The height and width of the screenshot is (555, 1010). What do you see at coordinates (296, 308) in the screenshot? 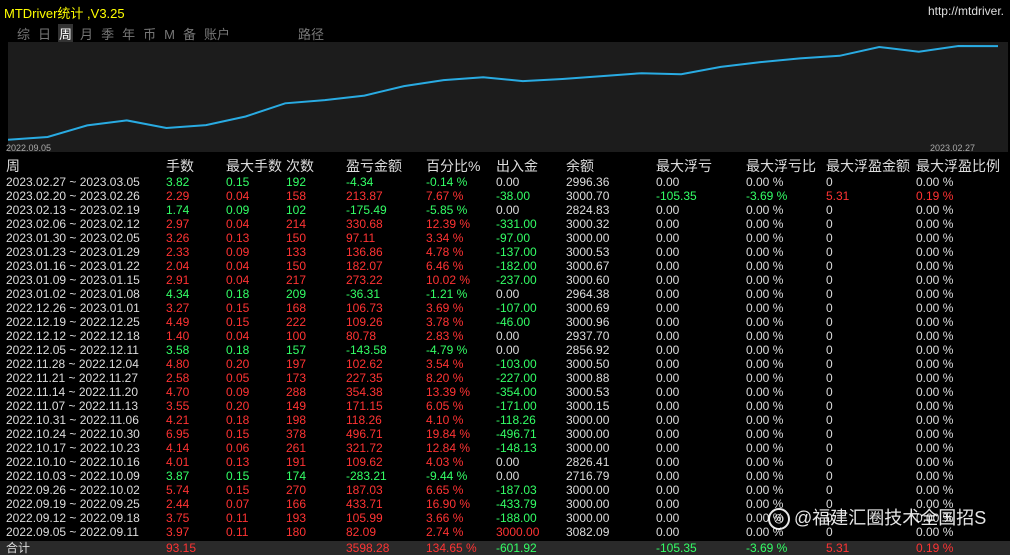
I see `cell-col-3: 168` at bounding box center [296, 308].